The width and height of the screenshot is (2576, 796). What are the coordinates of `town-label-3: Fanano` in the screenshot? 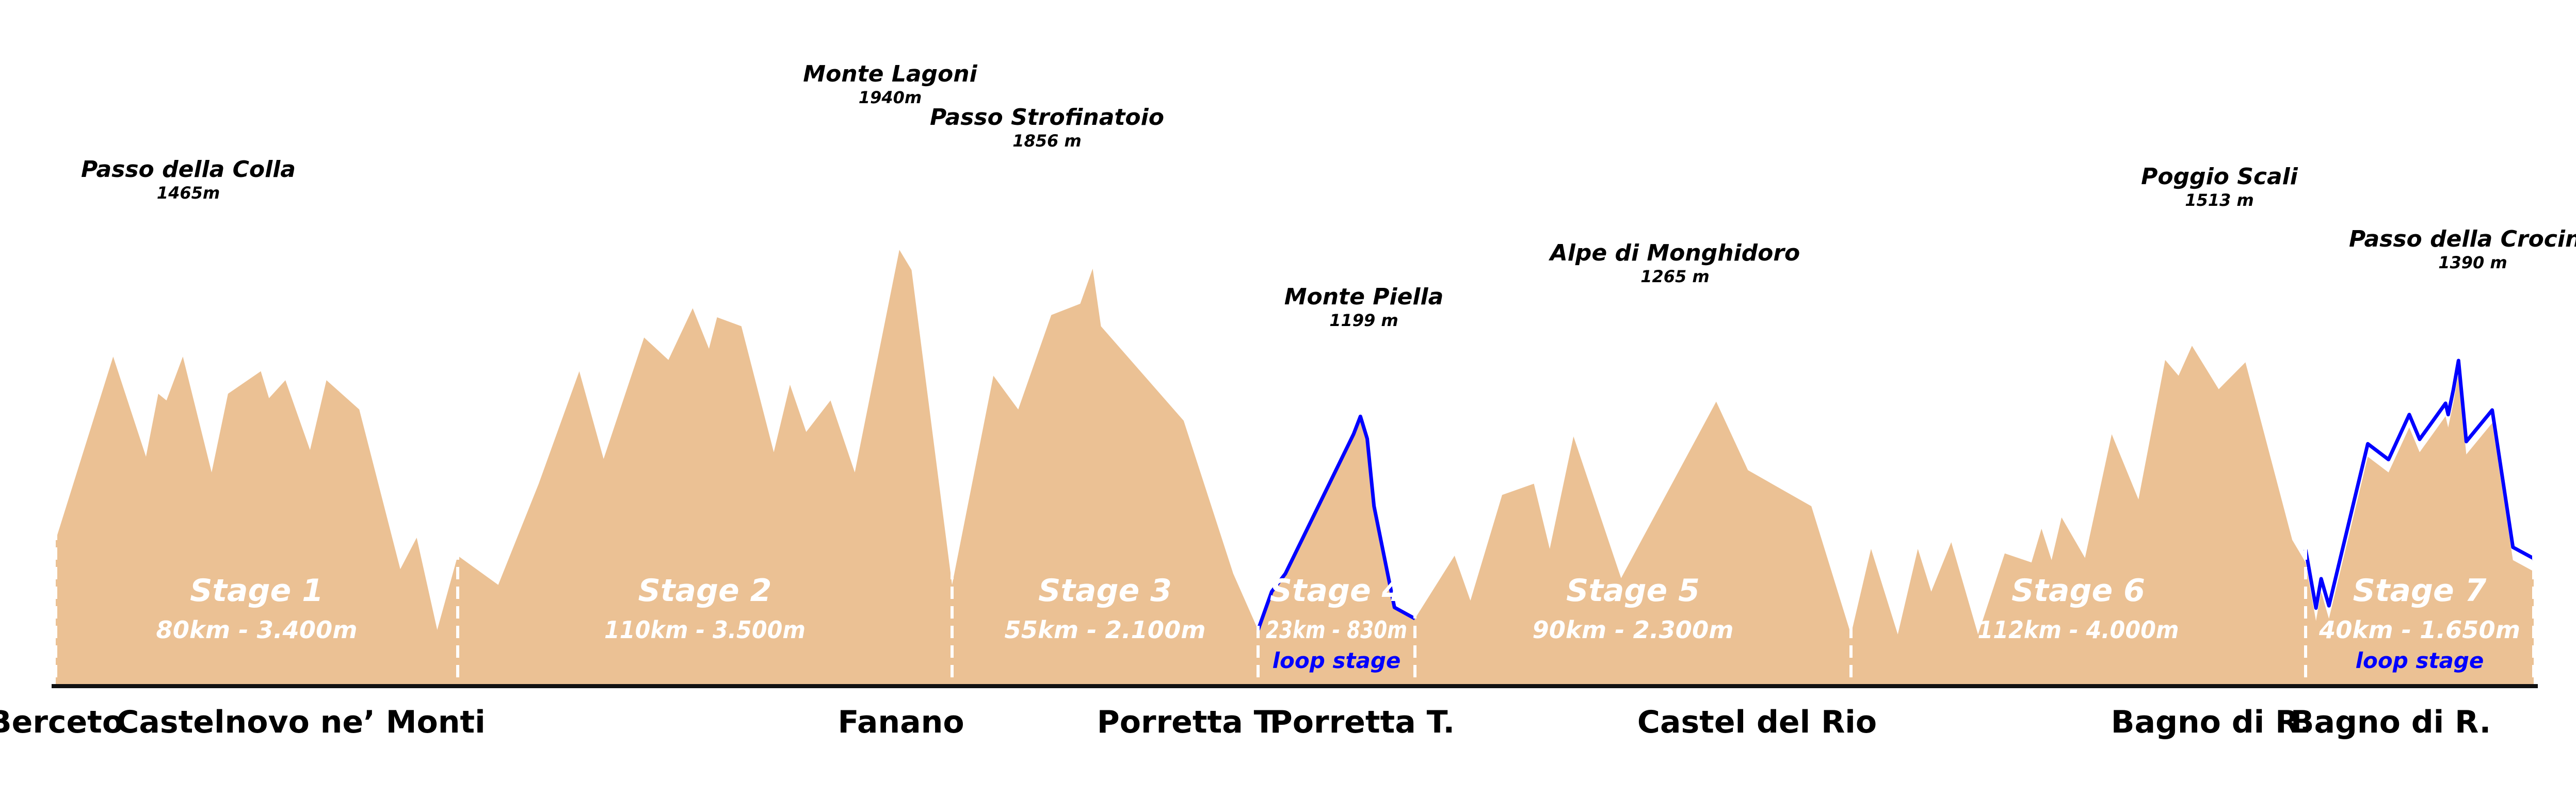 It's located at (901, 722).